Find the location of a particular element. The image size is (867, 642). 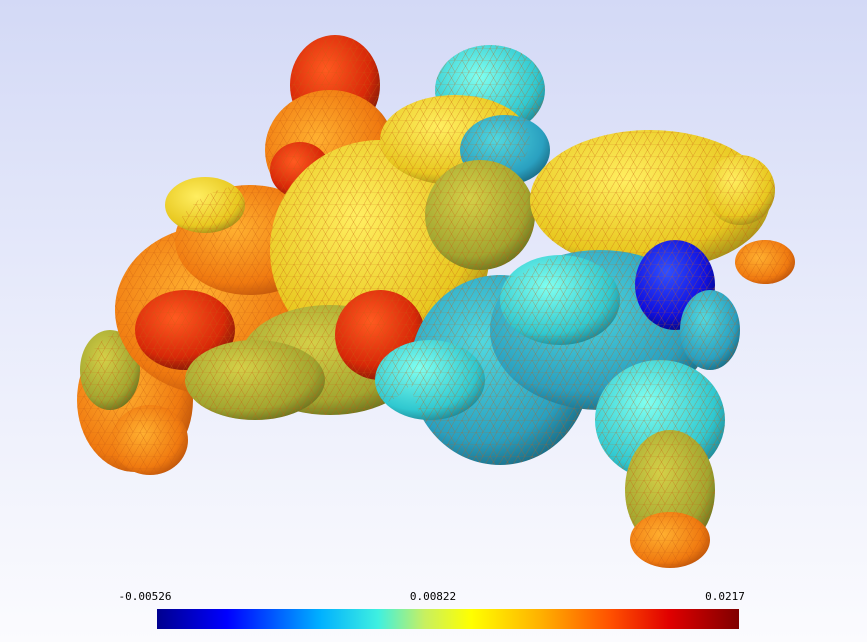

colorbar-min-label: -0.00526 is located at coordinates (145, 596).